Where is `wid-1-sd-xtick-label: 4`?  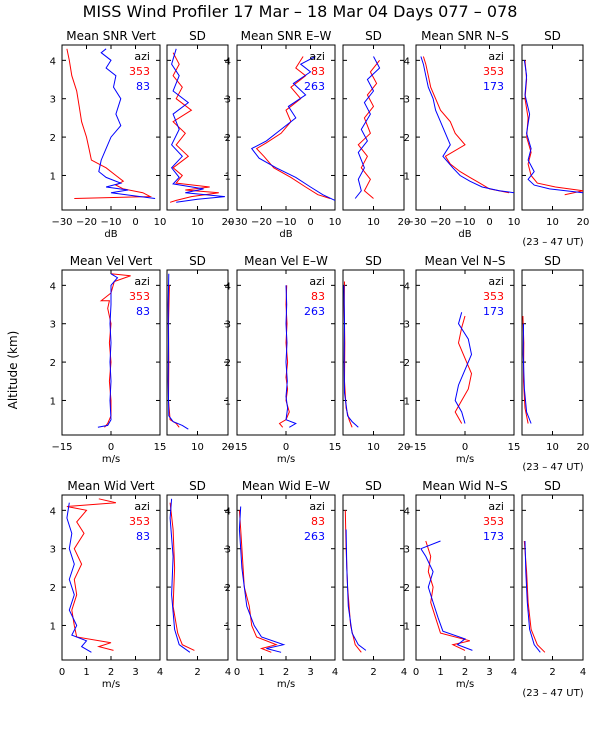
wid-1-sd-xtick-label: 4 is located at coordinates (228, 672).